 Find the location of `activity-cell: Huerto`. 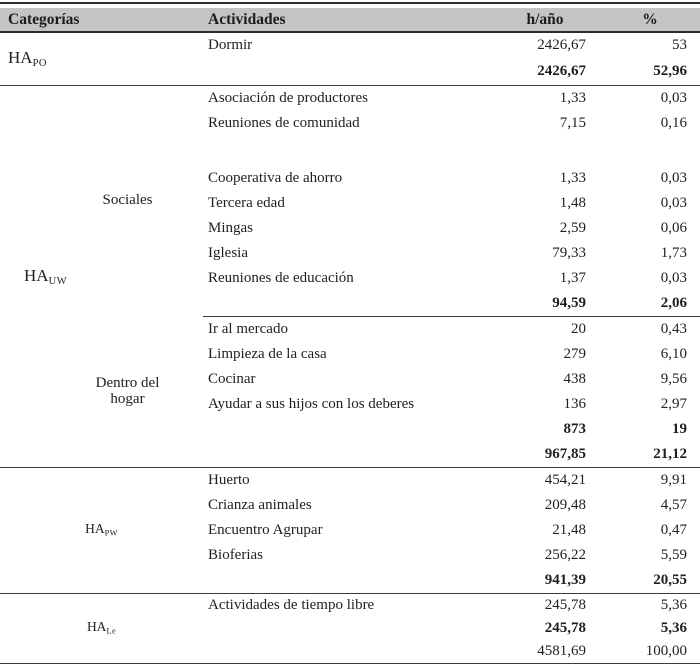

activity-cell: Huerto is located at coordinates (229, 479).